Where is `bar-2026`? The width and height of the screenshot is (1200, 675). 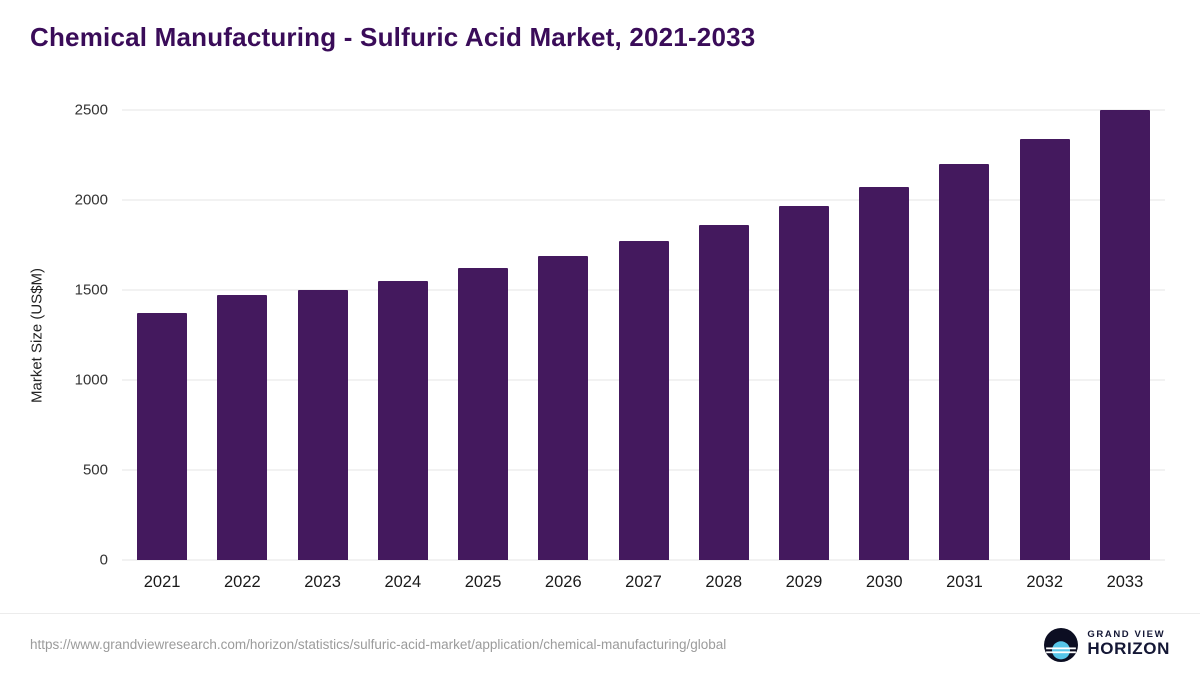
bar-2026 is located at coordinates (563, 407).